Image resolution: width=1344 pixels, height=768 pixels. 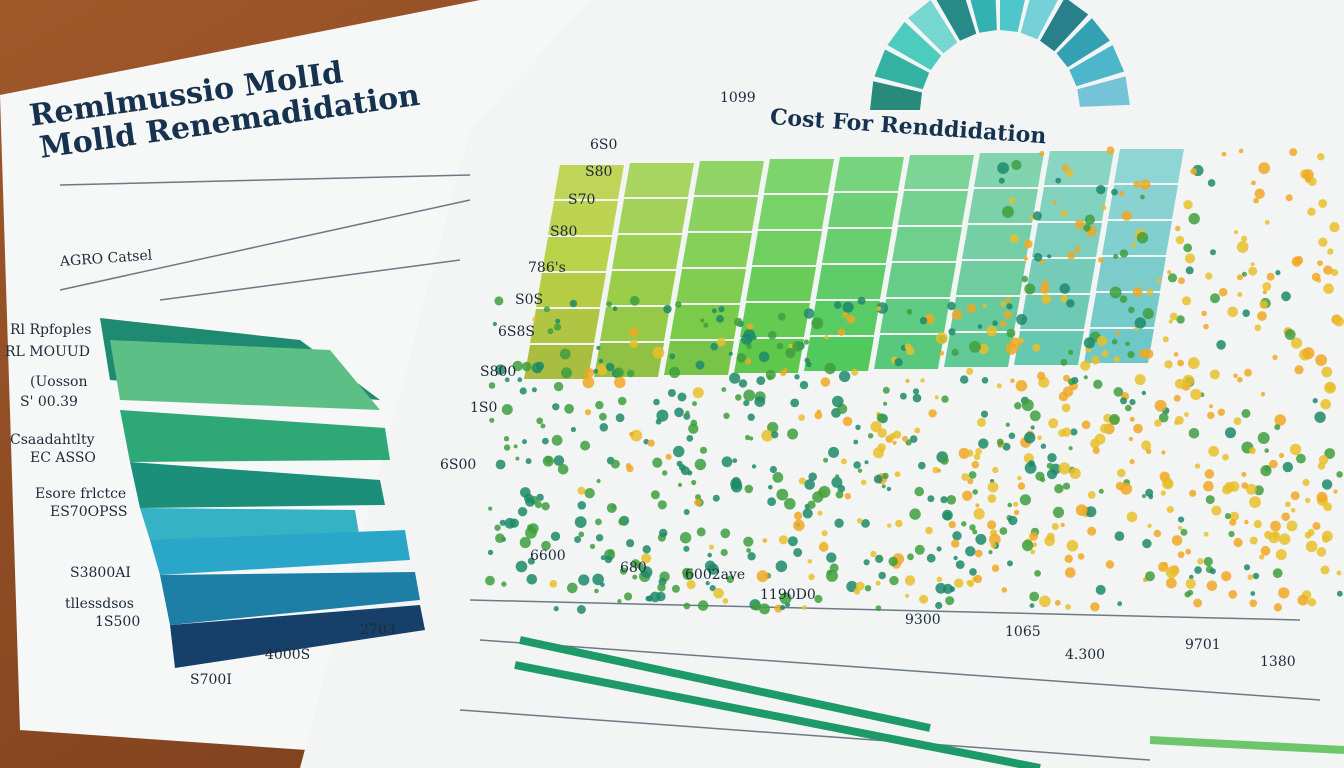 What do you see at coordinates (529, 300) in the screenshot?
I see `label: S0S` at bounding box center [529, 300].